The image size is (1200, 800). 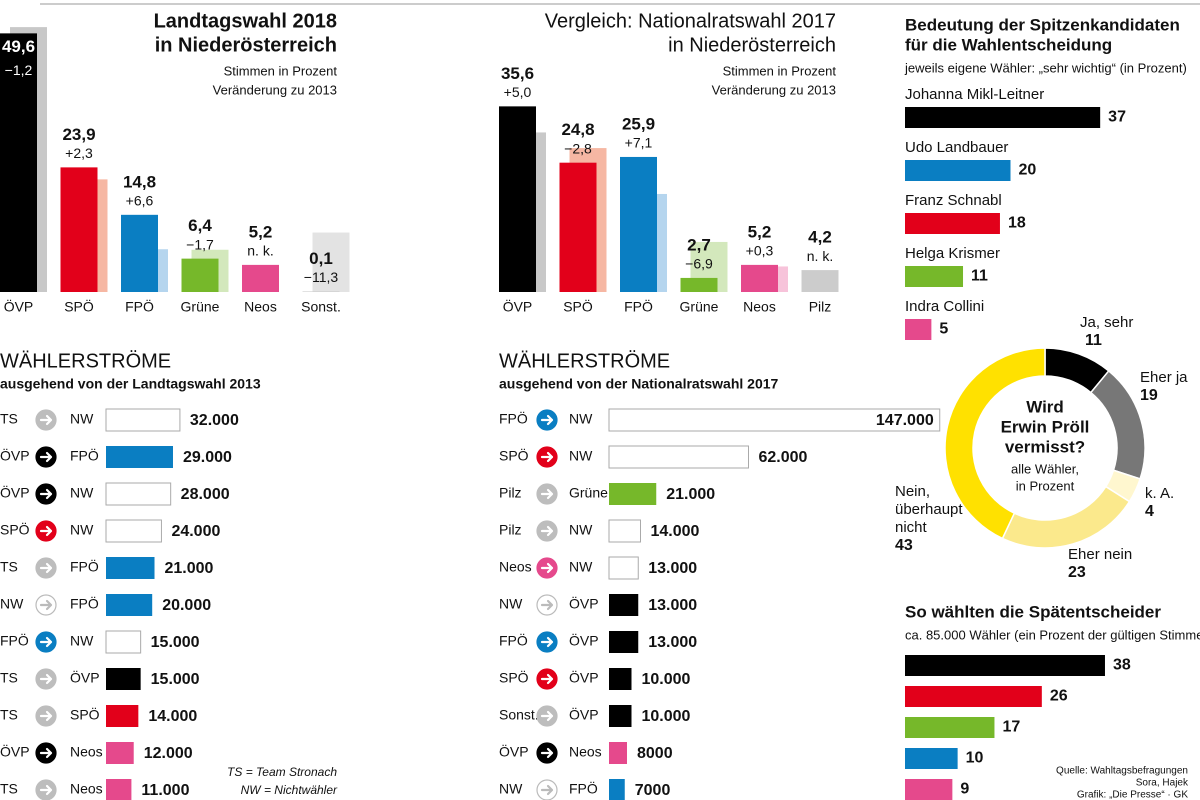 I want to click on value-label: 5,2, so click(x=261, y=231).